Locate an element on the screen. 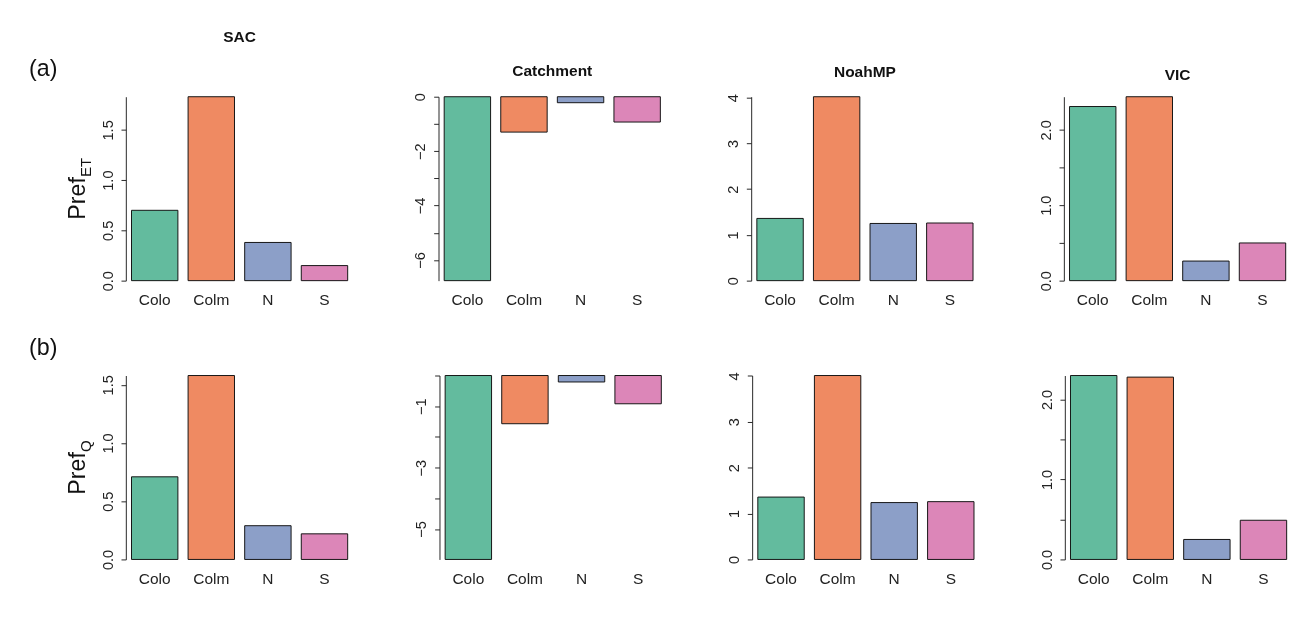 Image resolution: width=1302 pixels, height=631 pixels. chart-title: SAC is located at coordinates (239, 36).